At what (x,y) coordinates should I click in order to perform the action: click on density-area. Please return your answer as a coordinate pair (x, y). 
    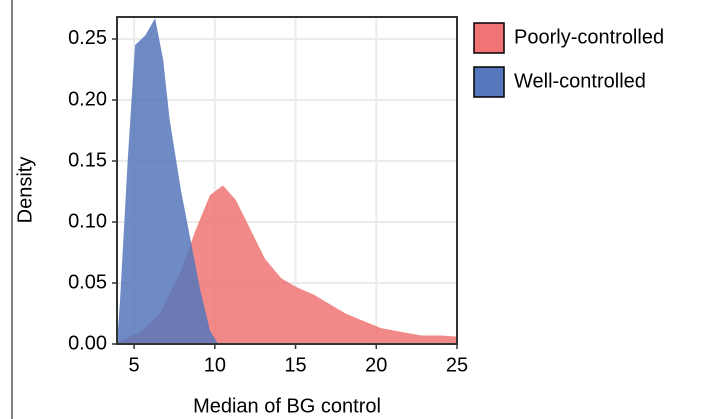
    Looking at the image, I should click on (168, 181).